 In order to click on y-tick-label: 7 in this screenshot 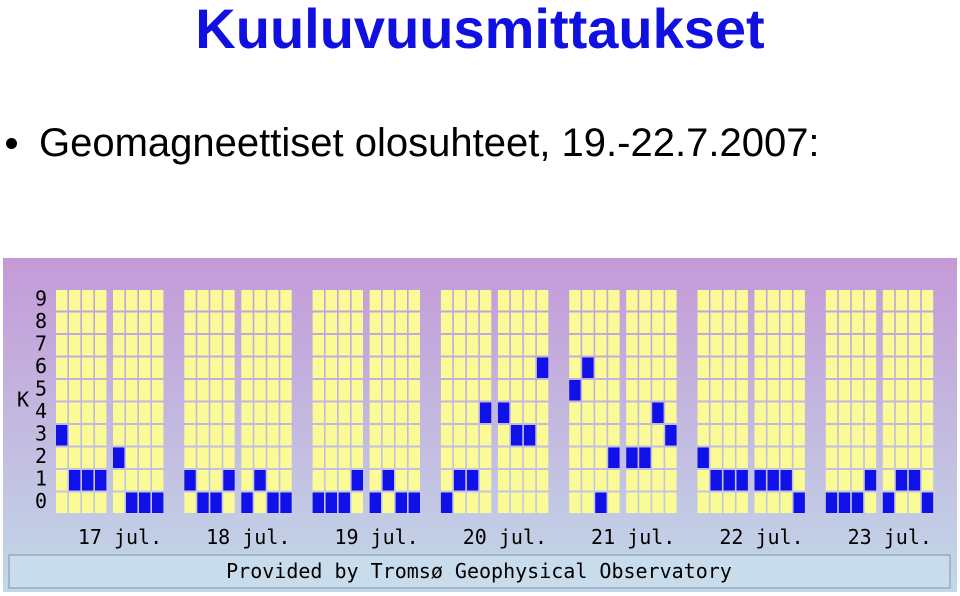, I will do `click(41, 343)`.